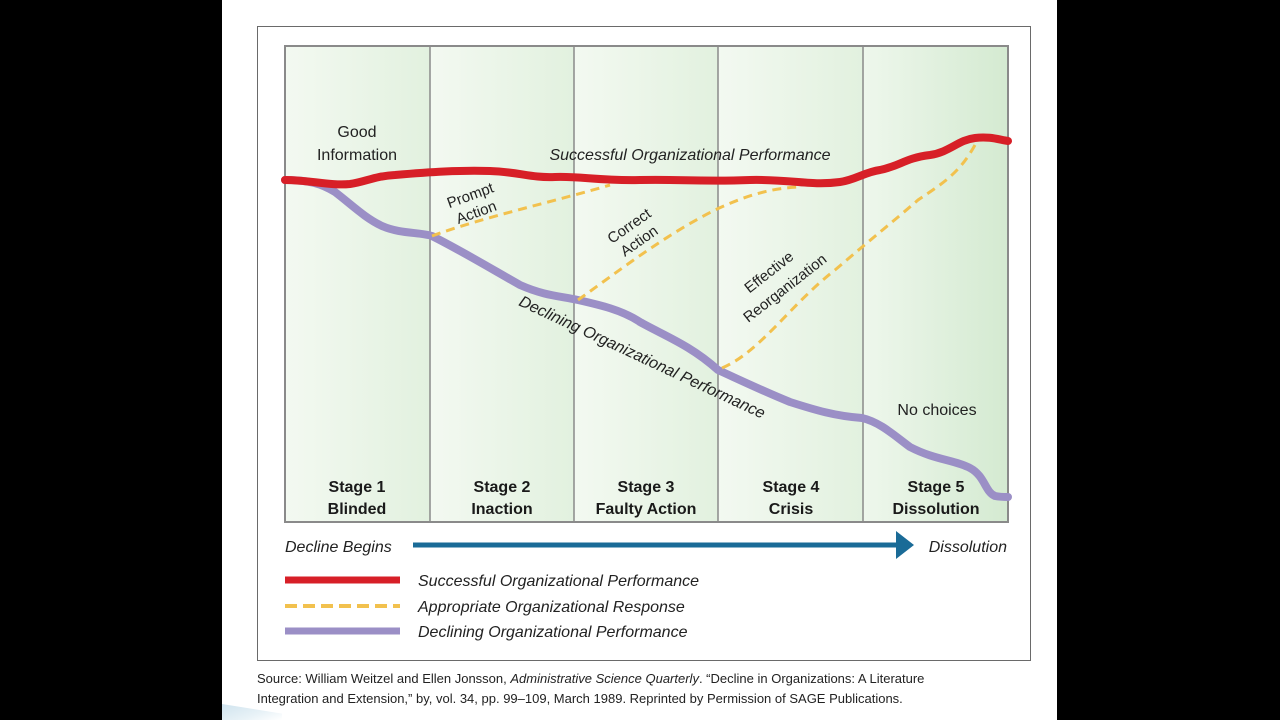 The width and height of the screenshot is (1280, 720). Describe the element at coordinates (502, 487) in the screenshot. I see `stage-2-title: Stage 2` at that location.